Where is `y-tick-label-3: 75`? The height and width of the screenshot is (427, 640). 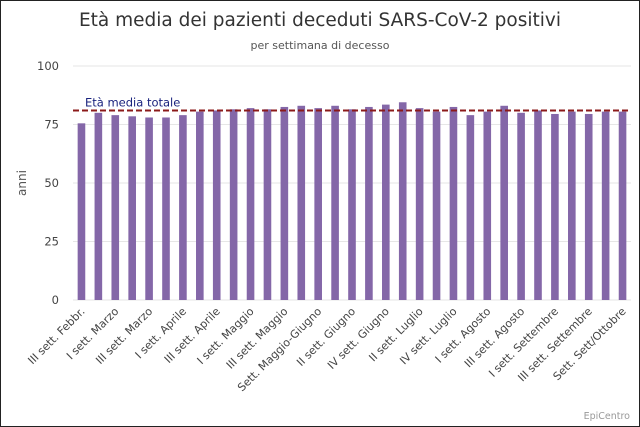 y-tick-label-3: 75 is located at coordinates (51, 125).